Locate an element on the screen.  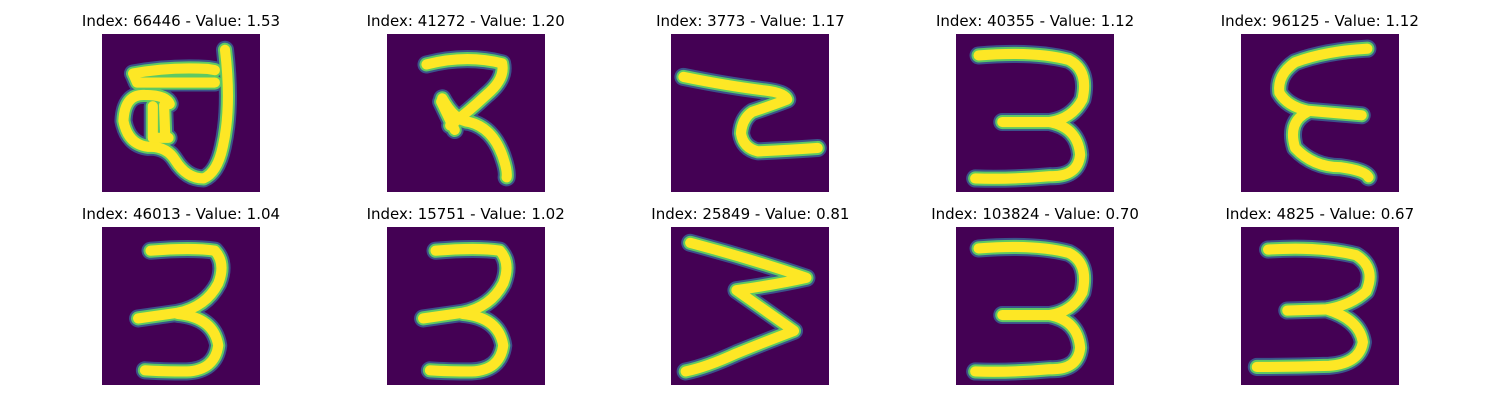
digit-panel: Index: 4825 - Value: 0.67 is located at coordinates (1320, 289).